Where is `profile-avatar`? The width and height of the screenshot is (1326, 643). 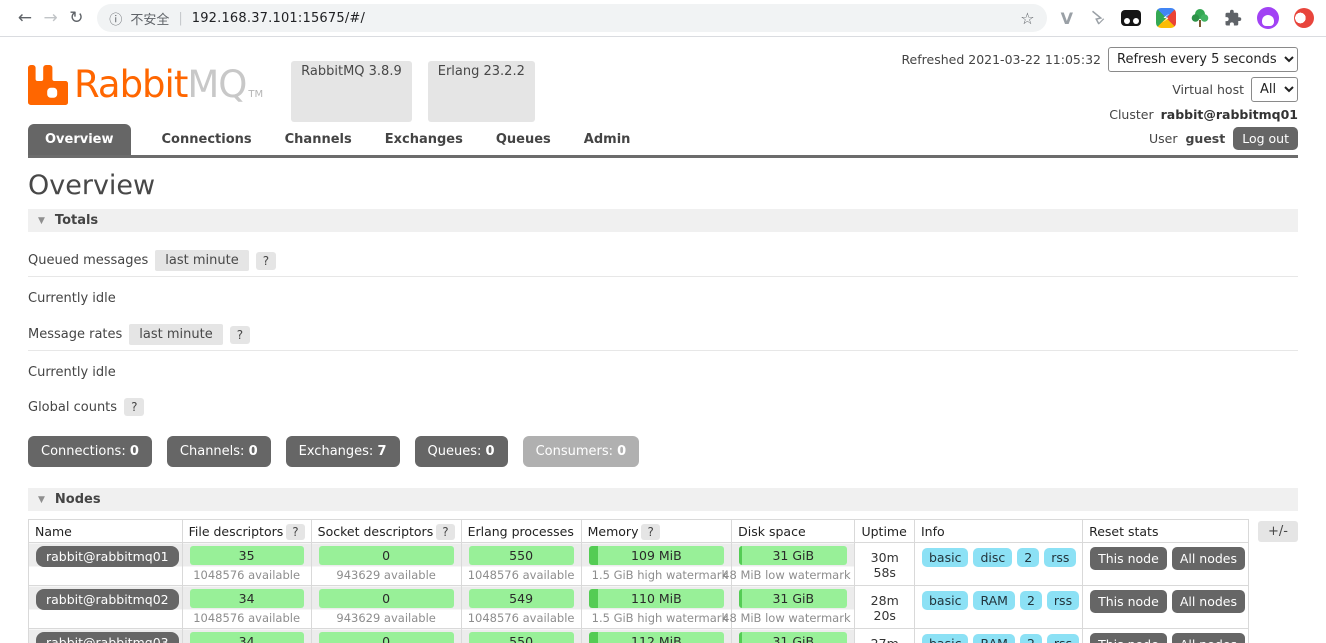 profile-avatar is located at coordinates (1268, 18).